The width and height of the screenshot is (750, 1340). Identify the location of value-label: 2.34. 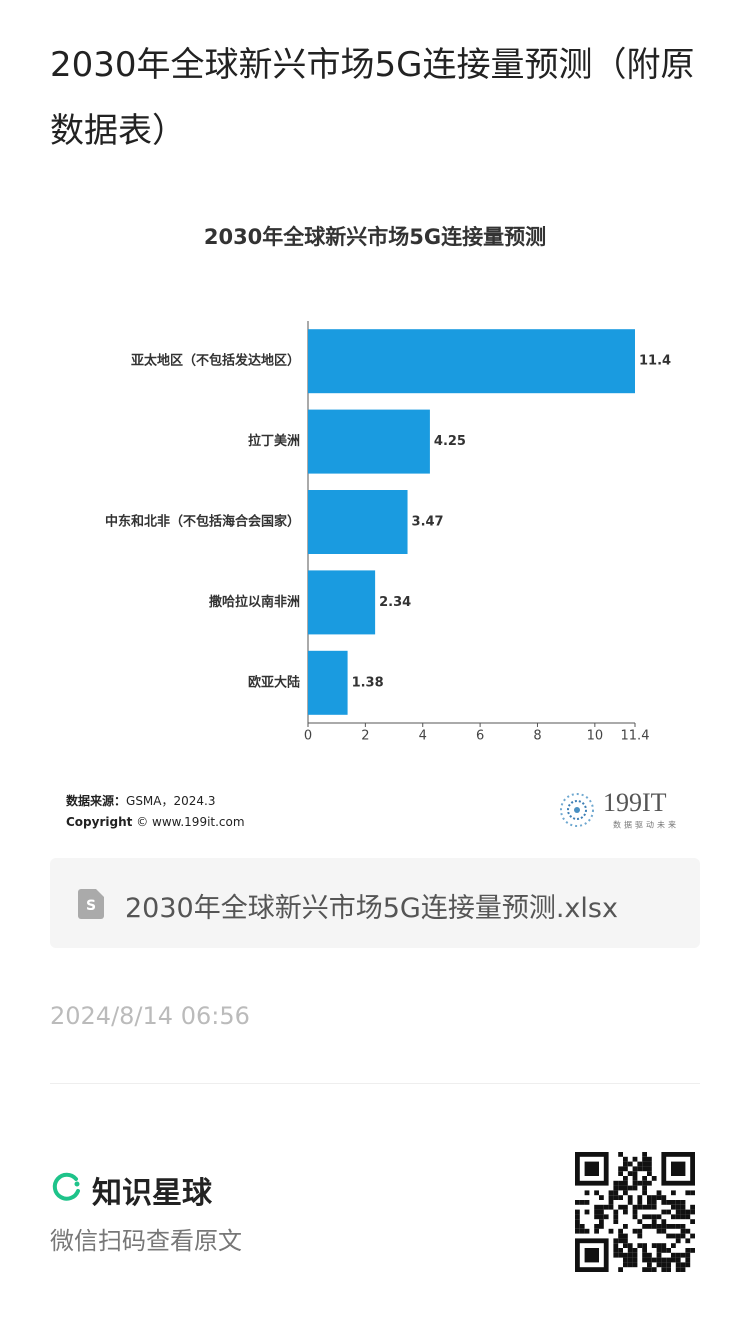
(395, 602).